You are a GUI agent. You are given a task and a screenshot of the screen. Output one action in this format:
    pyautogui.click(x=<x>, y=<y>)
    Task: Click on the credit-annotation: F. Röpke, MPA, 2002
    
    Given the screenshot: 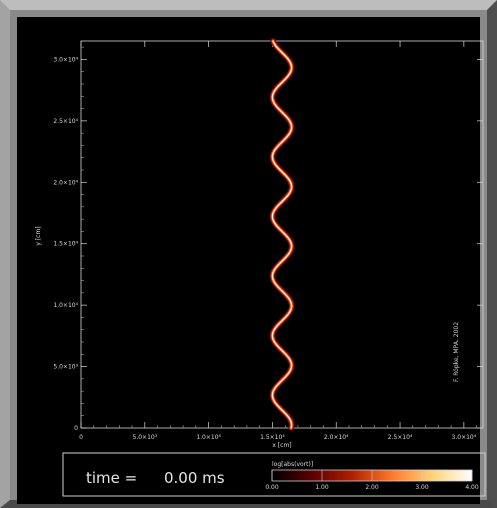 What is the action you would take?
    pyautogui.click(x=456, y=352)
    